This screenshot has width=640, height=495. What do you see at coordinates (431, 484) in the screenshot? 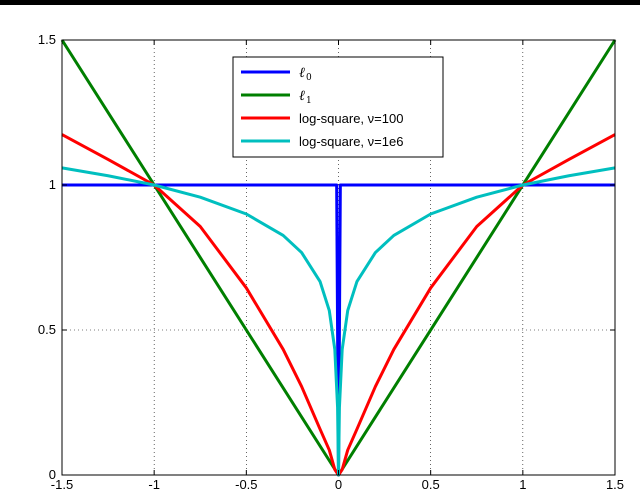
I see `x-tick-label: 0.5` at bounding box center [431, 484].